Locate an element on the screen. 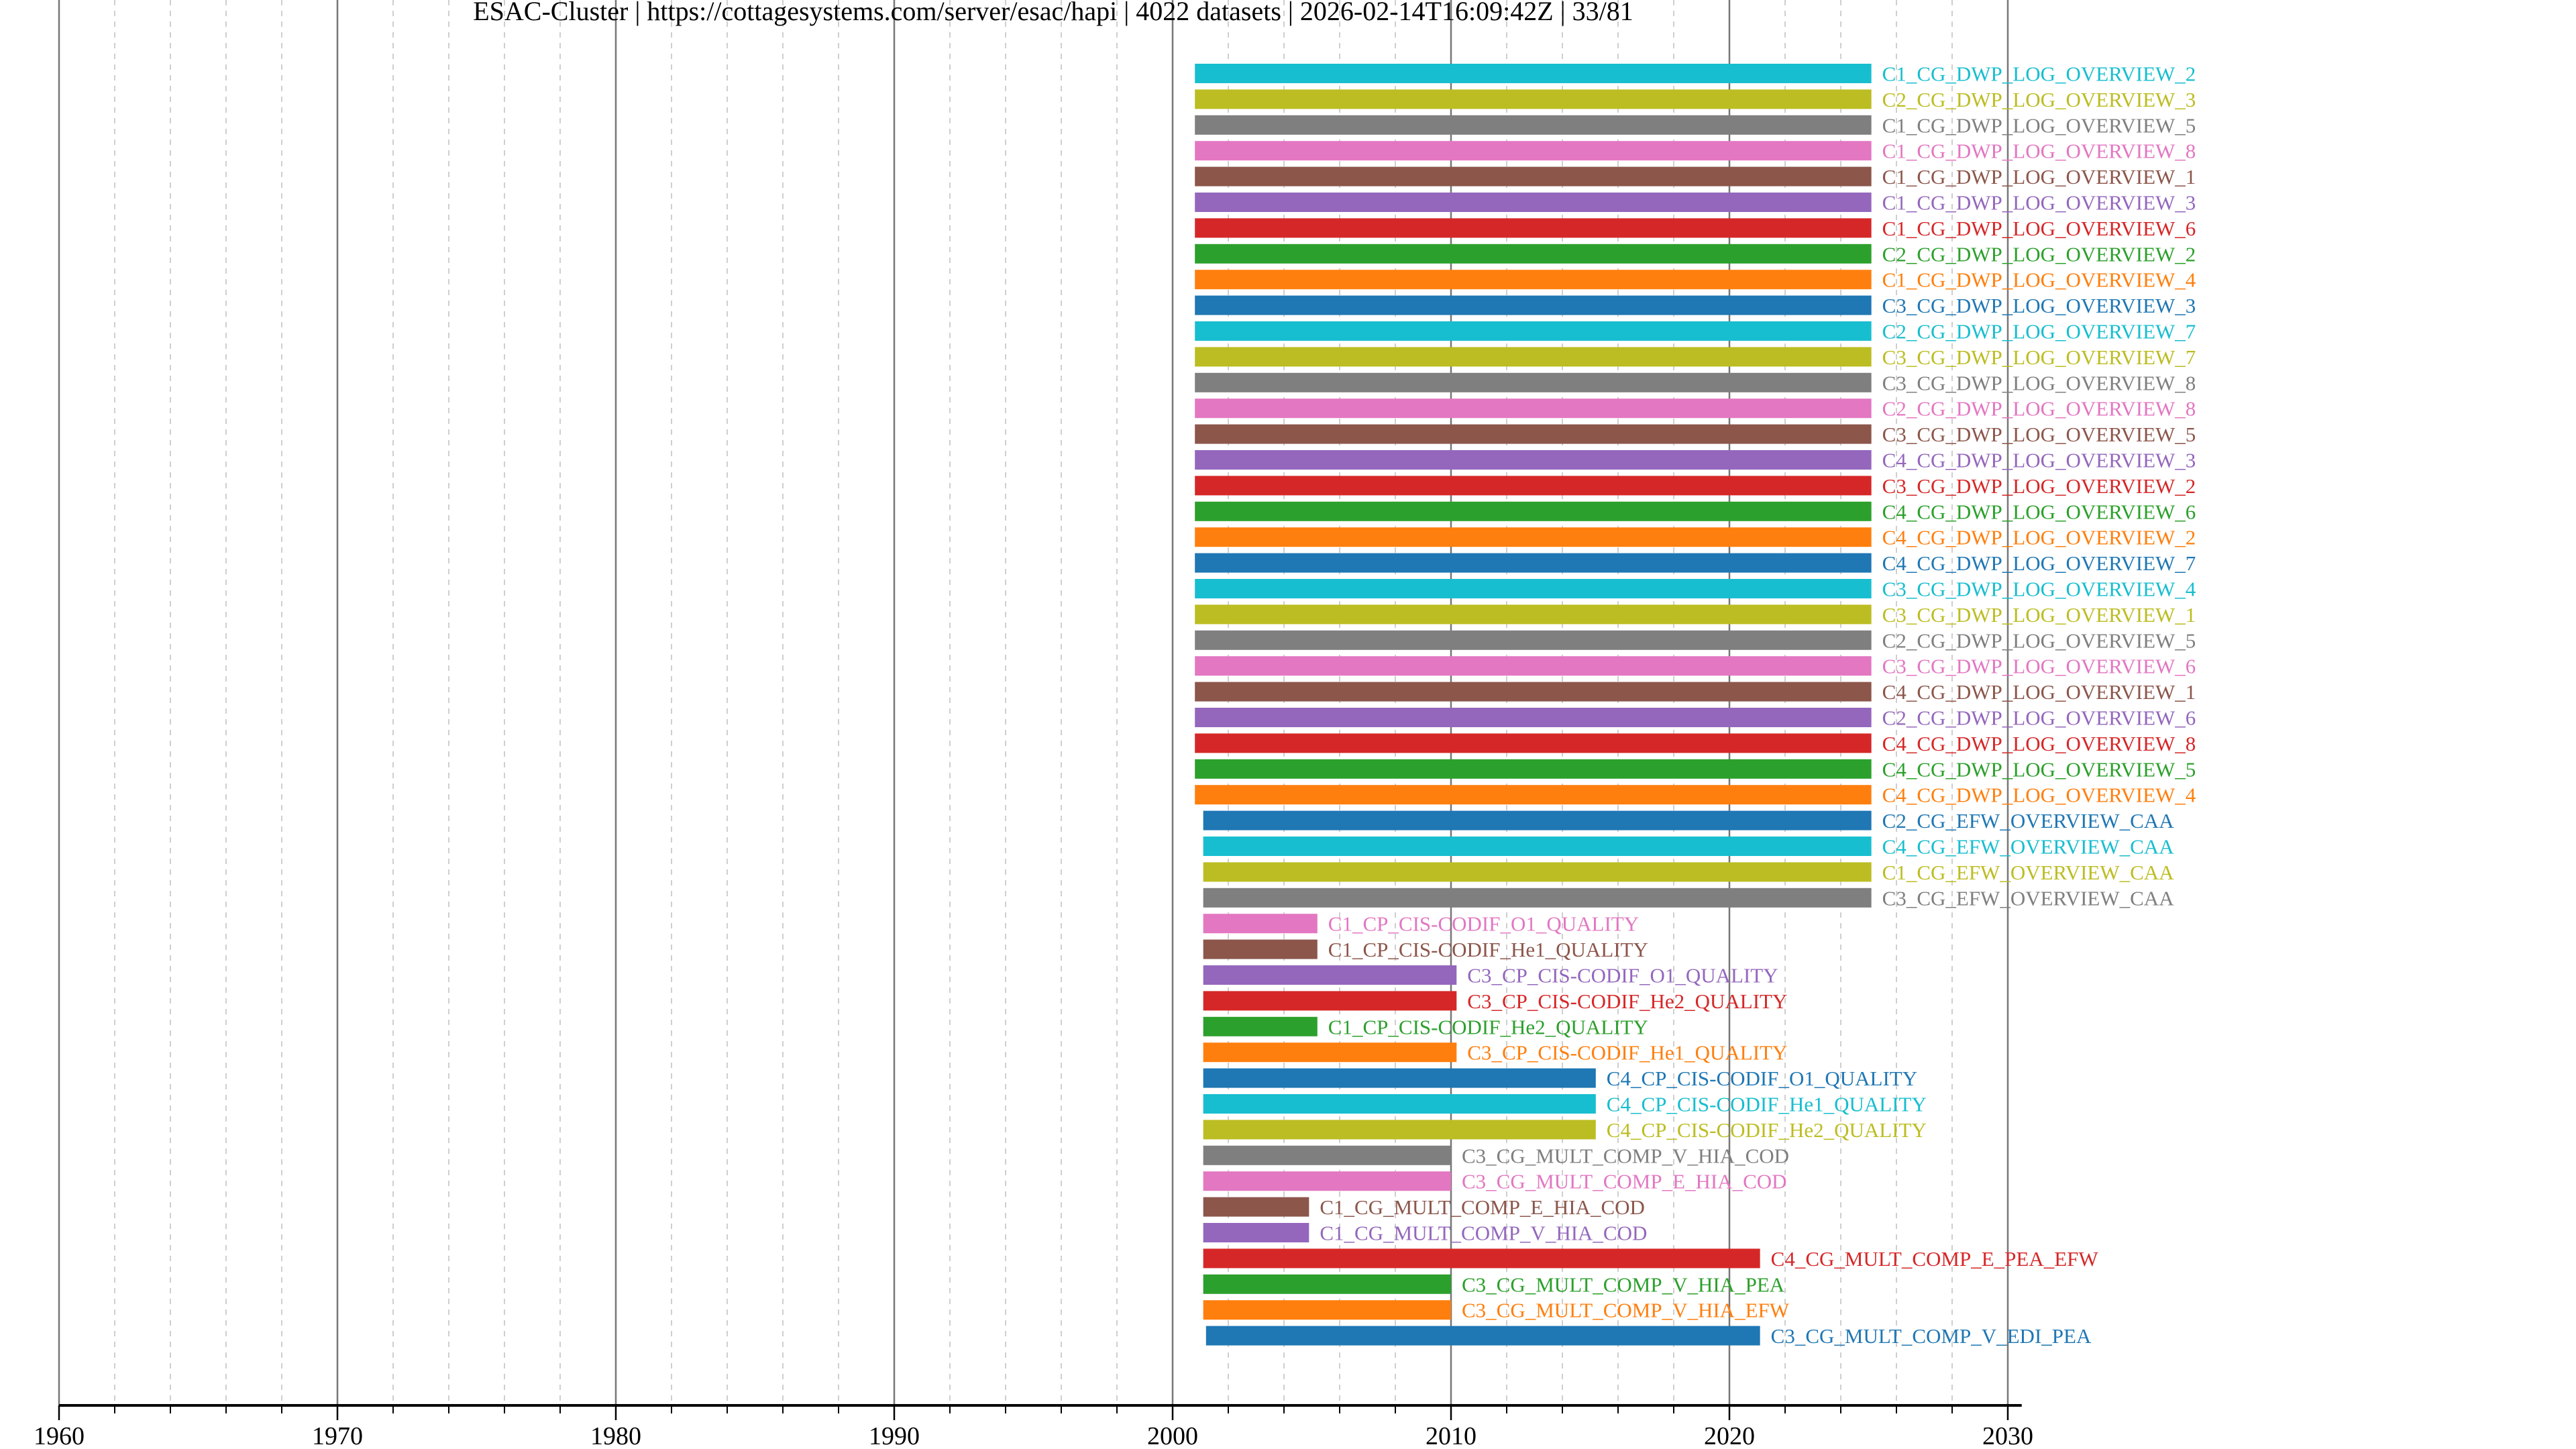  dataset-label: C4_CP_CIS-CODIF_He2_QUALITY is located at coordinates (1767, 1130).